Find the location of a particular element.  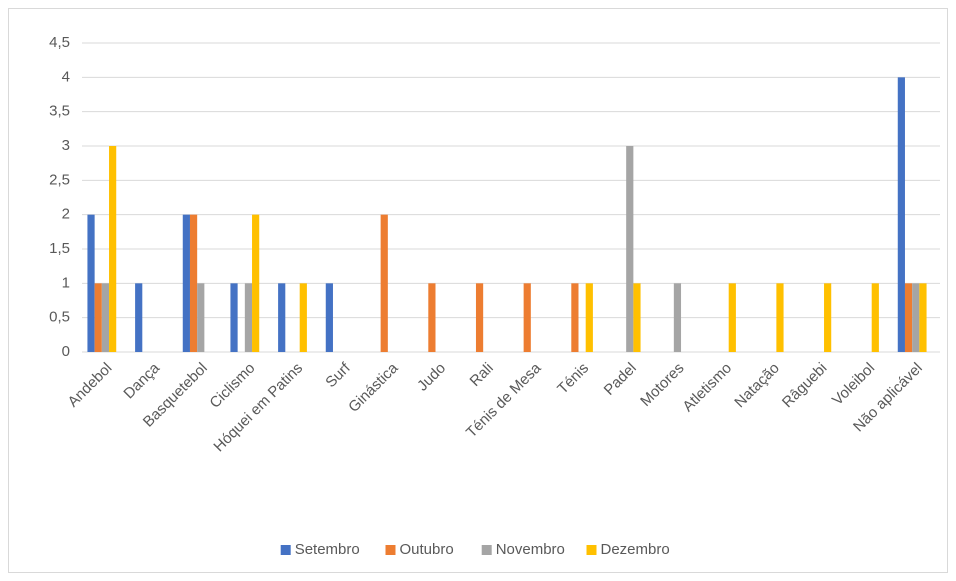

y-tick-label: 0,5 is located at coordinates (59, 317).